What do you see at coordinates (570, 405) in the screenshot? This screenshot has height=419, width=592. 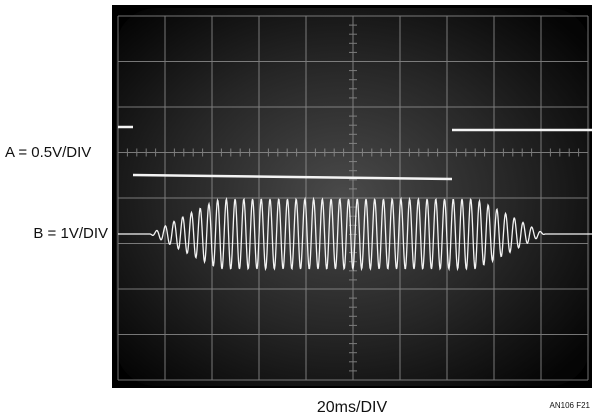 I see `figure-id: AN106 F21` at bounding box center [570, 405].